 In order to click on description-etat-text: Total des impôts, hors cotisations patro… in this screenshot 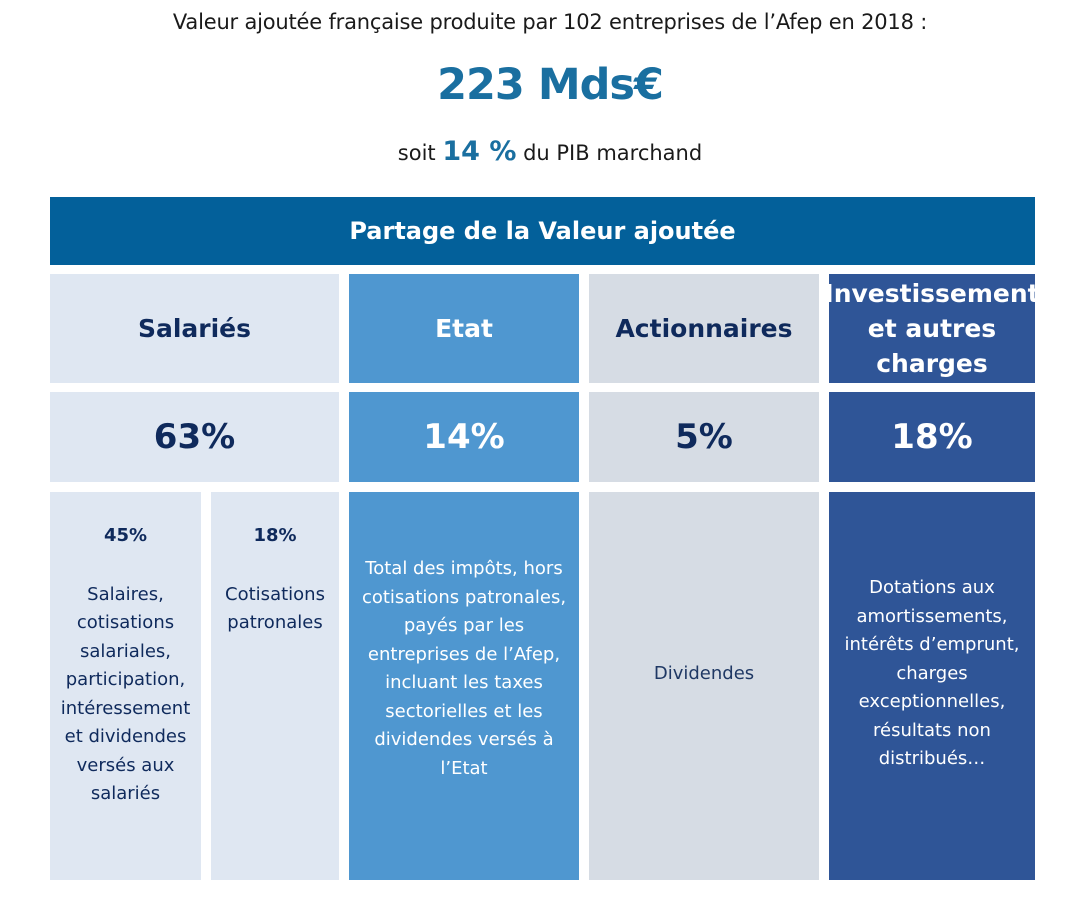, I will do `click(464, 668)`.